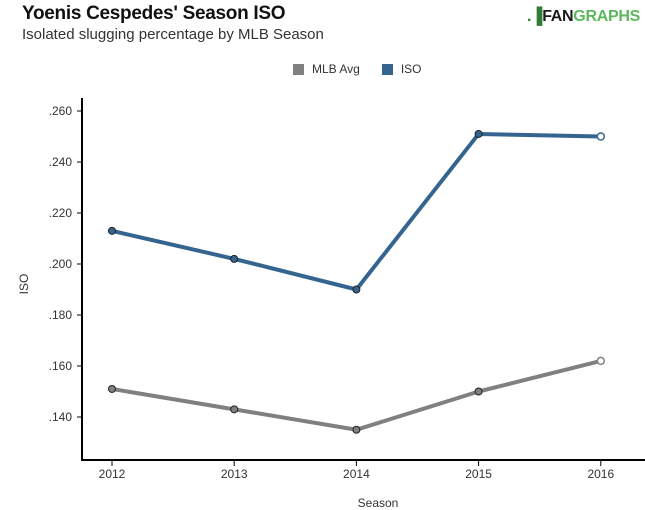 Image resolution: width=645 pixels, height=510 pixels. Describe the element at coordinates (387, 69) in the screenshot. I see `legend-swatch-iso` at that location.